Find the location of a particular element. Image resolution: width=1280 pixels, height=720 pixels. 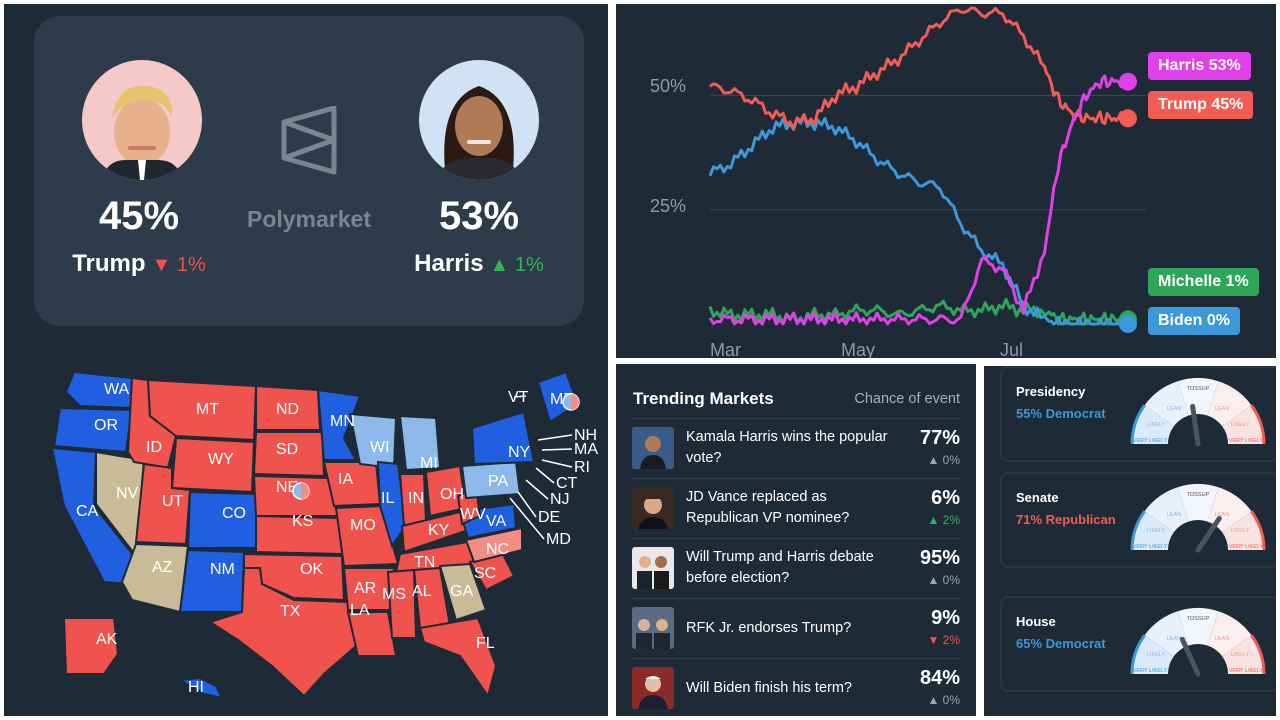

state-label-ut: UT is located at coordinates (173, 501).